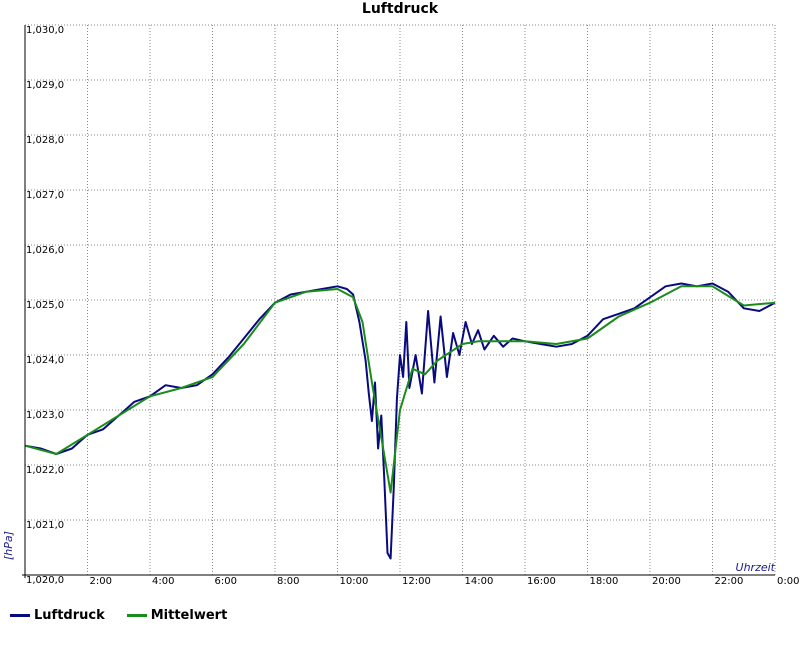  I want to click on y-tick-label: 1,024,0, so click(45, 360).